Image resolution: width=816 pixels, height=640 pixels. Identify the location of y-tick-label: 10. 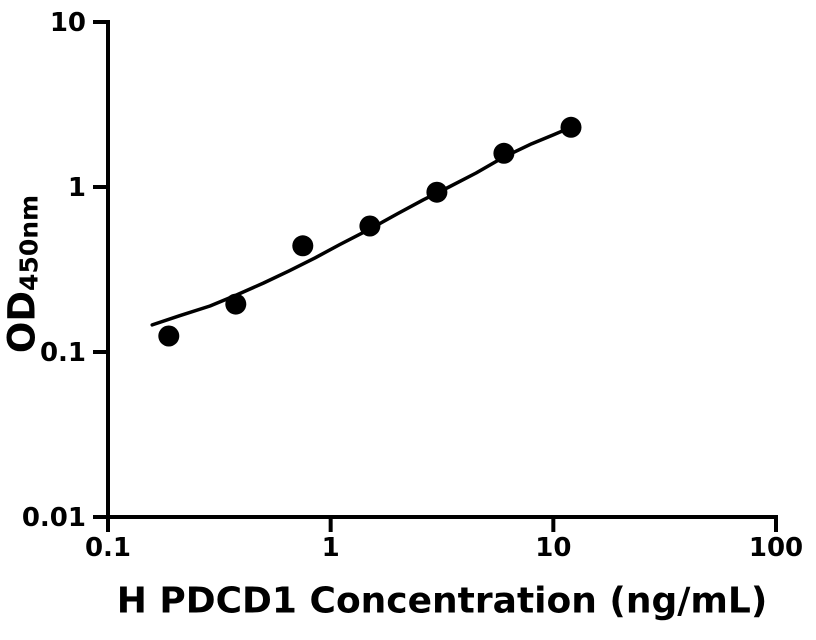
(68, 23).